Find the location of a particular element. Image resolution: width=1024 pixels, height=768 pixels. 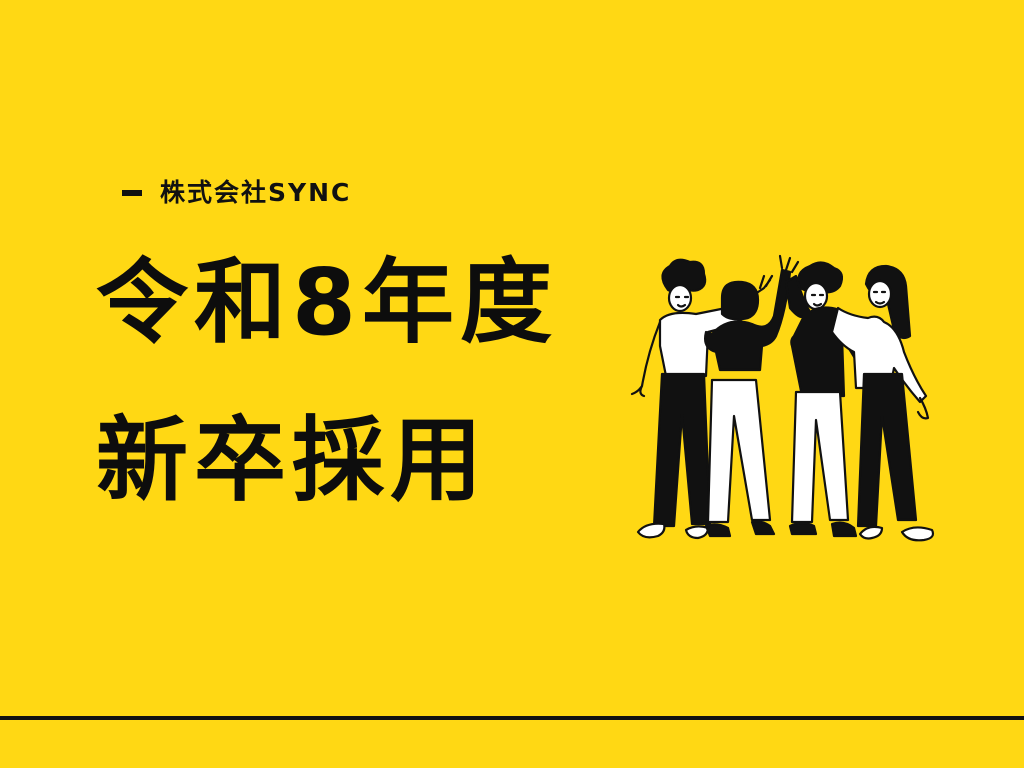

headline-year: 令和8年度 is located at coordinates (327, 302).